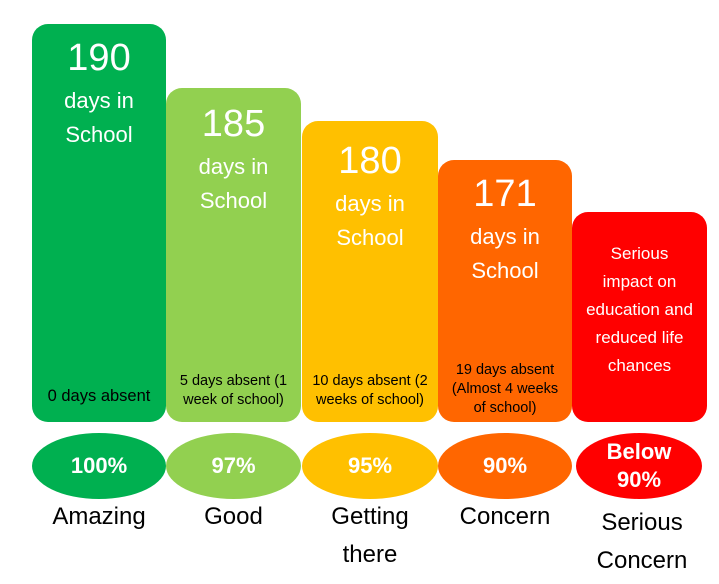 Image resolution: width=719 pixels, height=584 pixels. Describe the element at coordinates (370, 390) in the screenshot. I see `bar-absent-label: 10 days absent (2 weeks of school)` at that location.